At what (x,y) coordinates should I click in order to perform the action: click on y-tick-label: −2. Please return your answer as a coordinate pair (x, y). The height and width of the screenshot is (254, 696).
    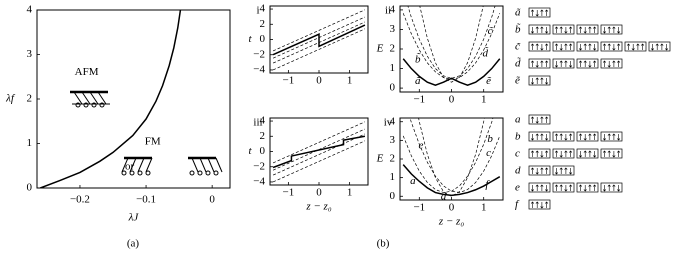
    Looking at the image, I should click on (259, 166).